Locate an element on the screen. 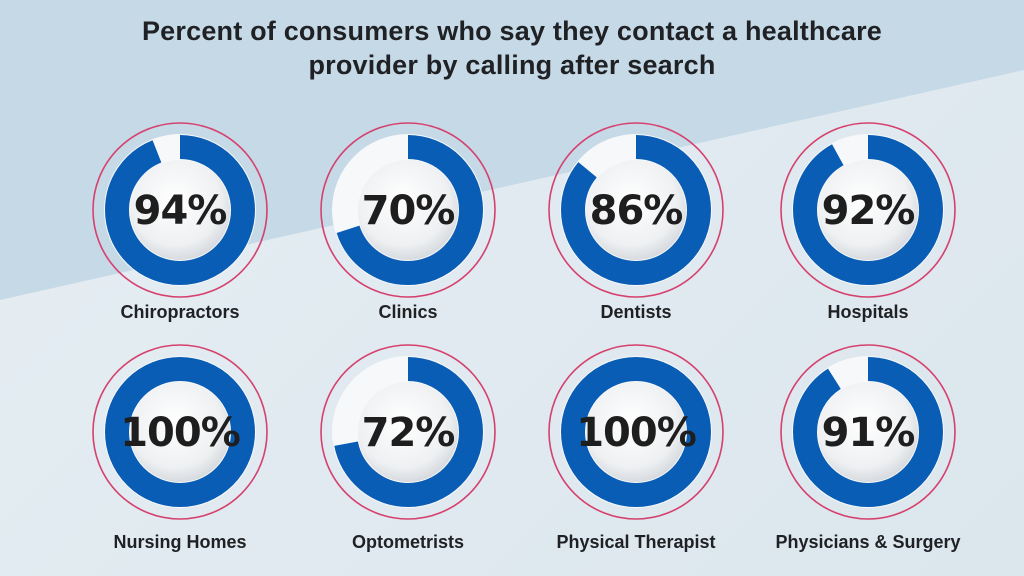 The height and width of the screenshot is (576, 1024). chart-title-line-2: provider by calling after search is located at coordinates (512, 65).